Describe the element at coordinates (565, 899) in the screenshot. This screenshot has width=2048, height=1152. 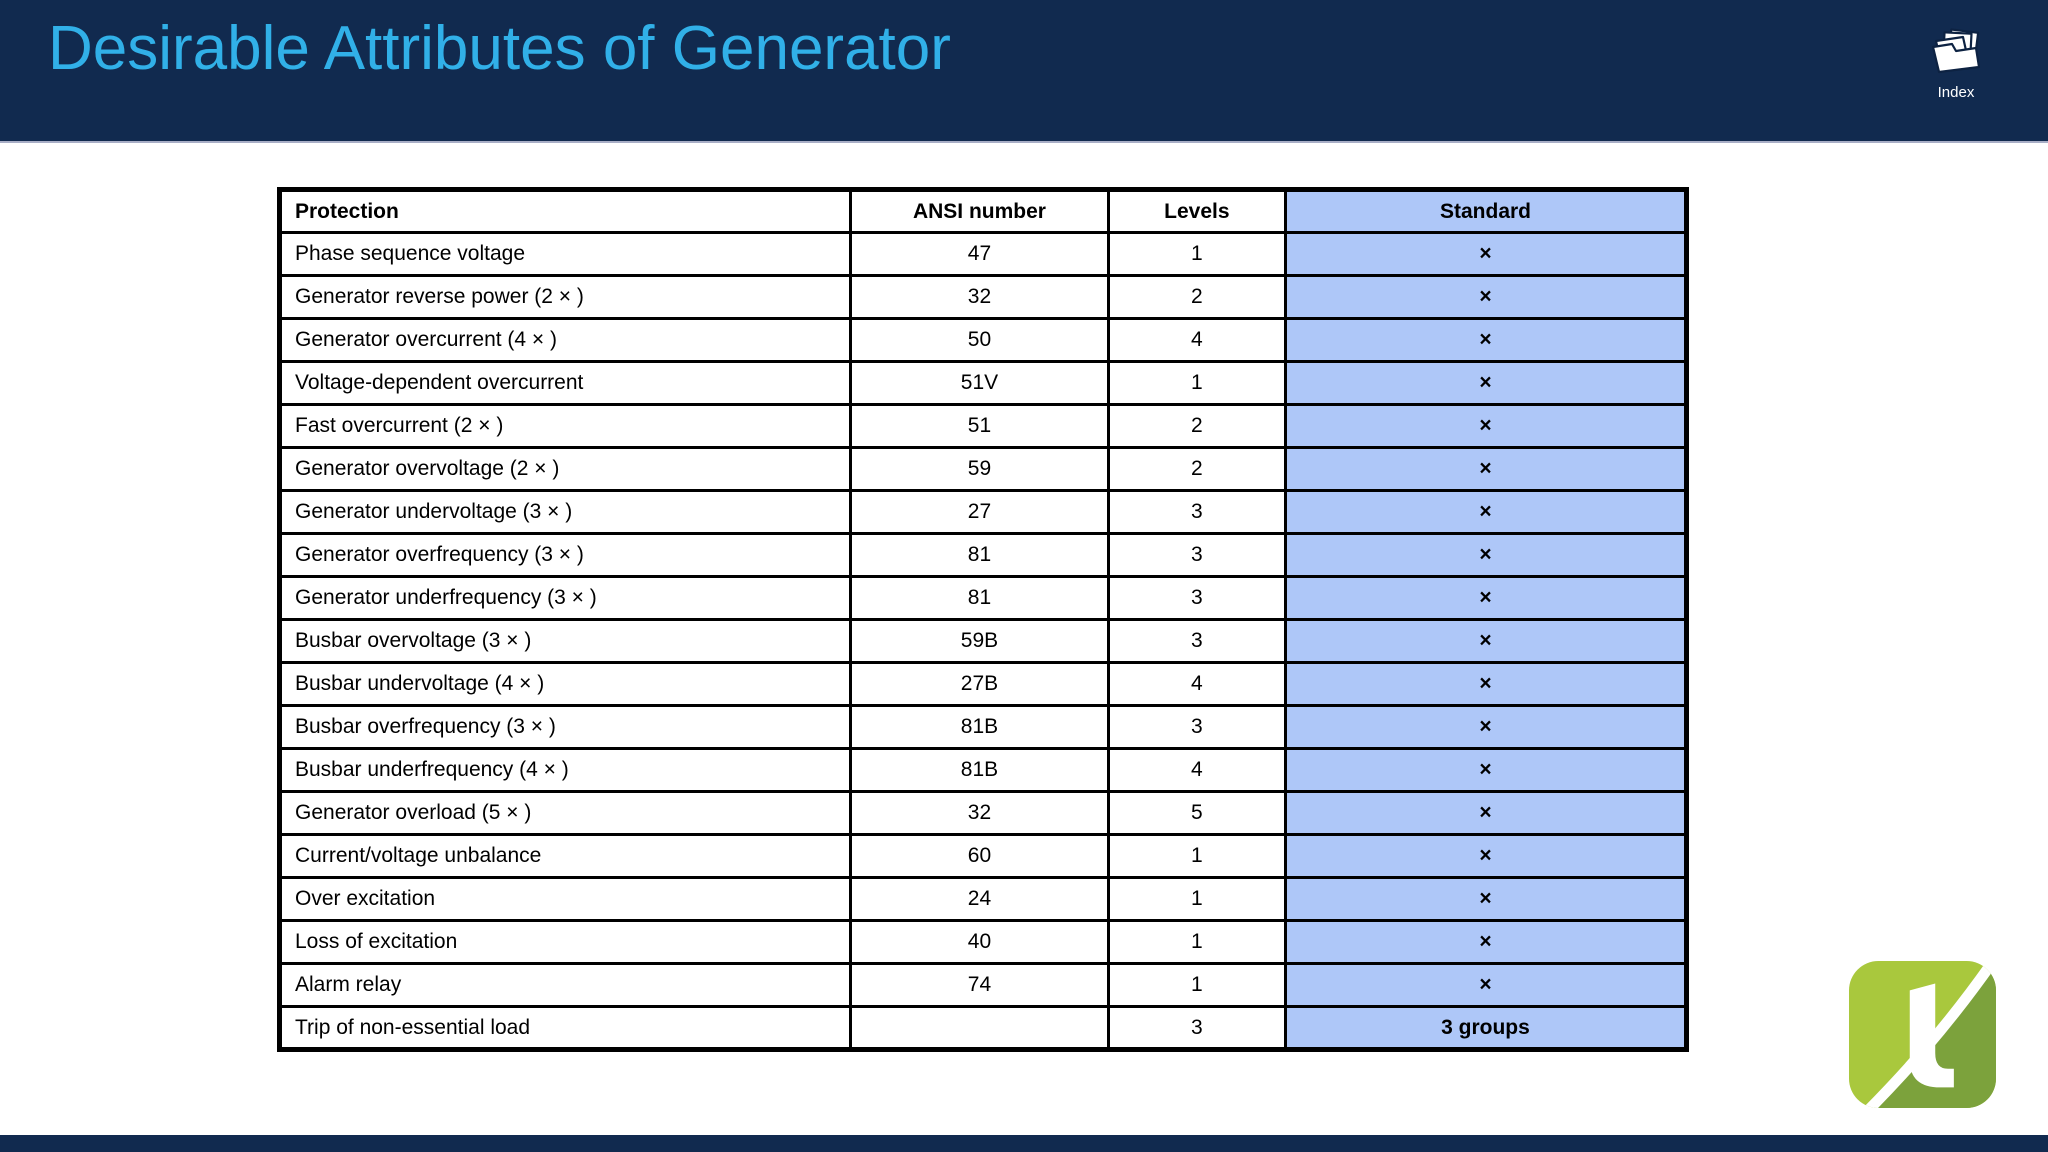
I see `protection-cell: Over excitation` at that location.